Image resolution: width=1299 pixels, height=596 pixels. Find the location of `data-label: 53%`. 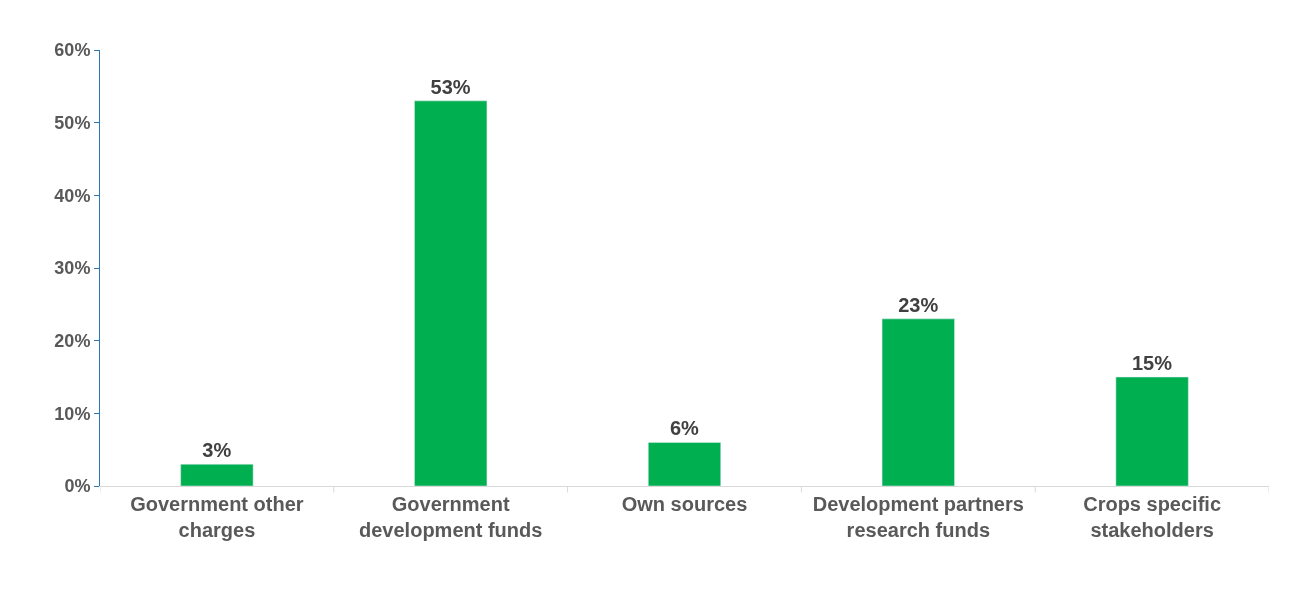

data-label: 53% is located at coordinates (450, 86).